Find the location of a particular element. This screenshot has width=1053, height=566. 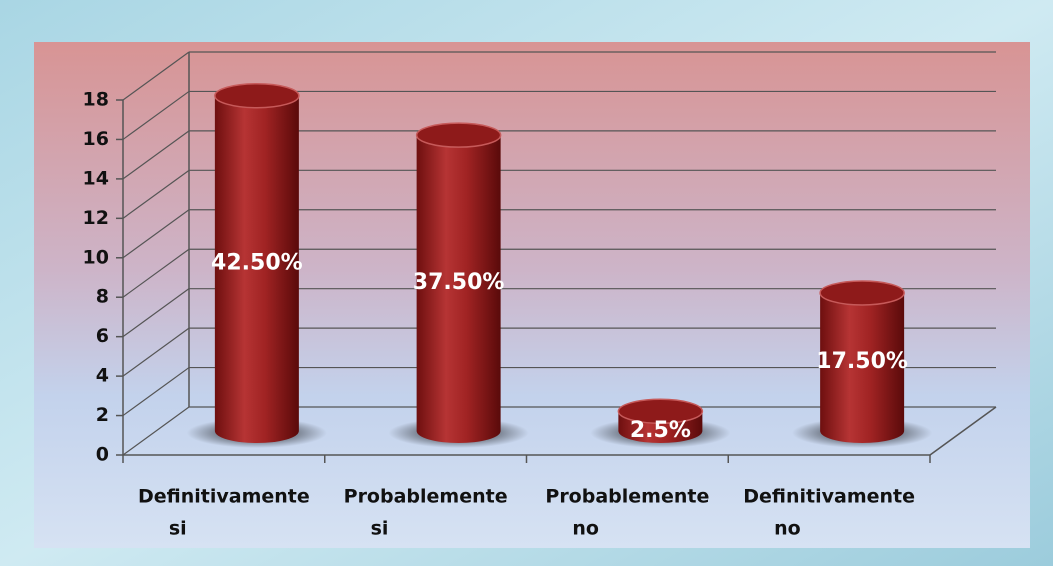

data-label: 17.50% is located at coordinates (862, 361).